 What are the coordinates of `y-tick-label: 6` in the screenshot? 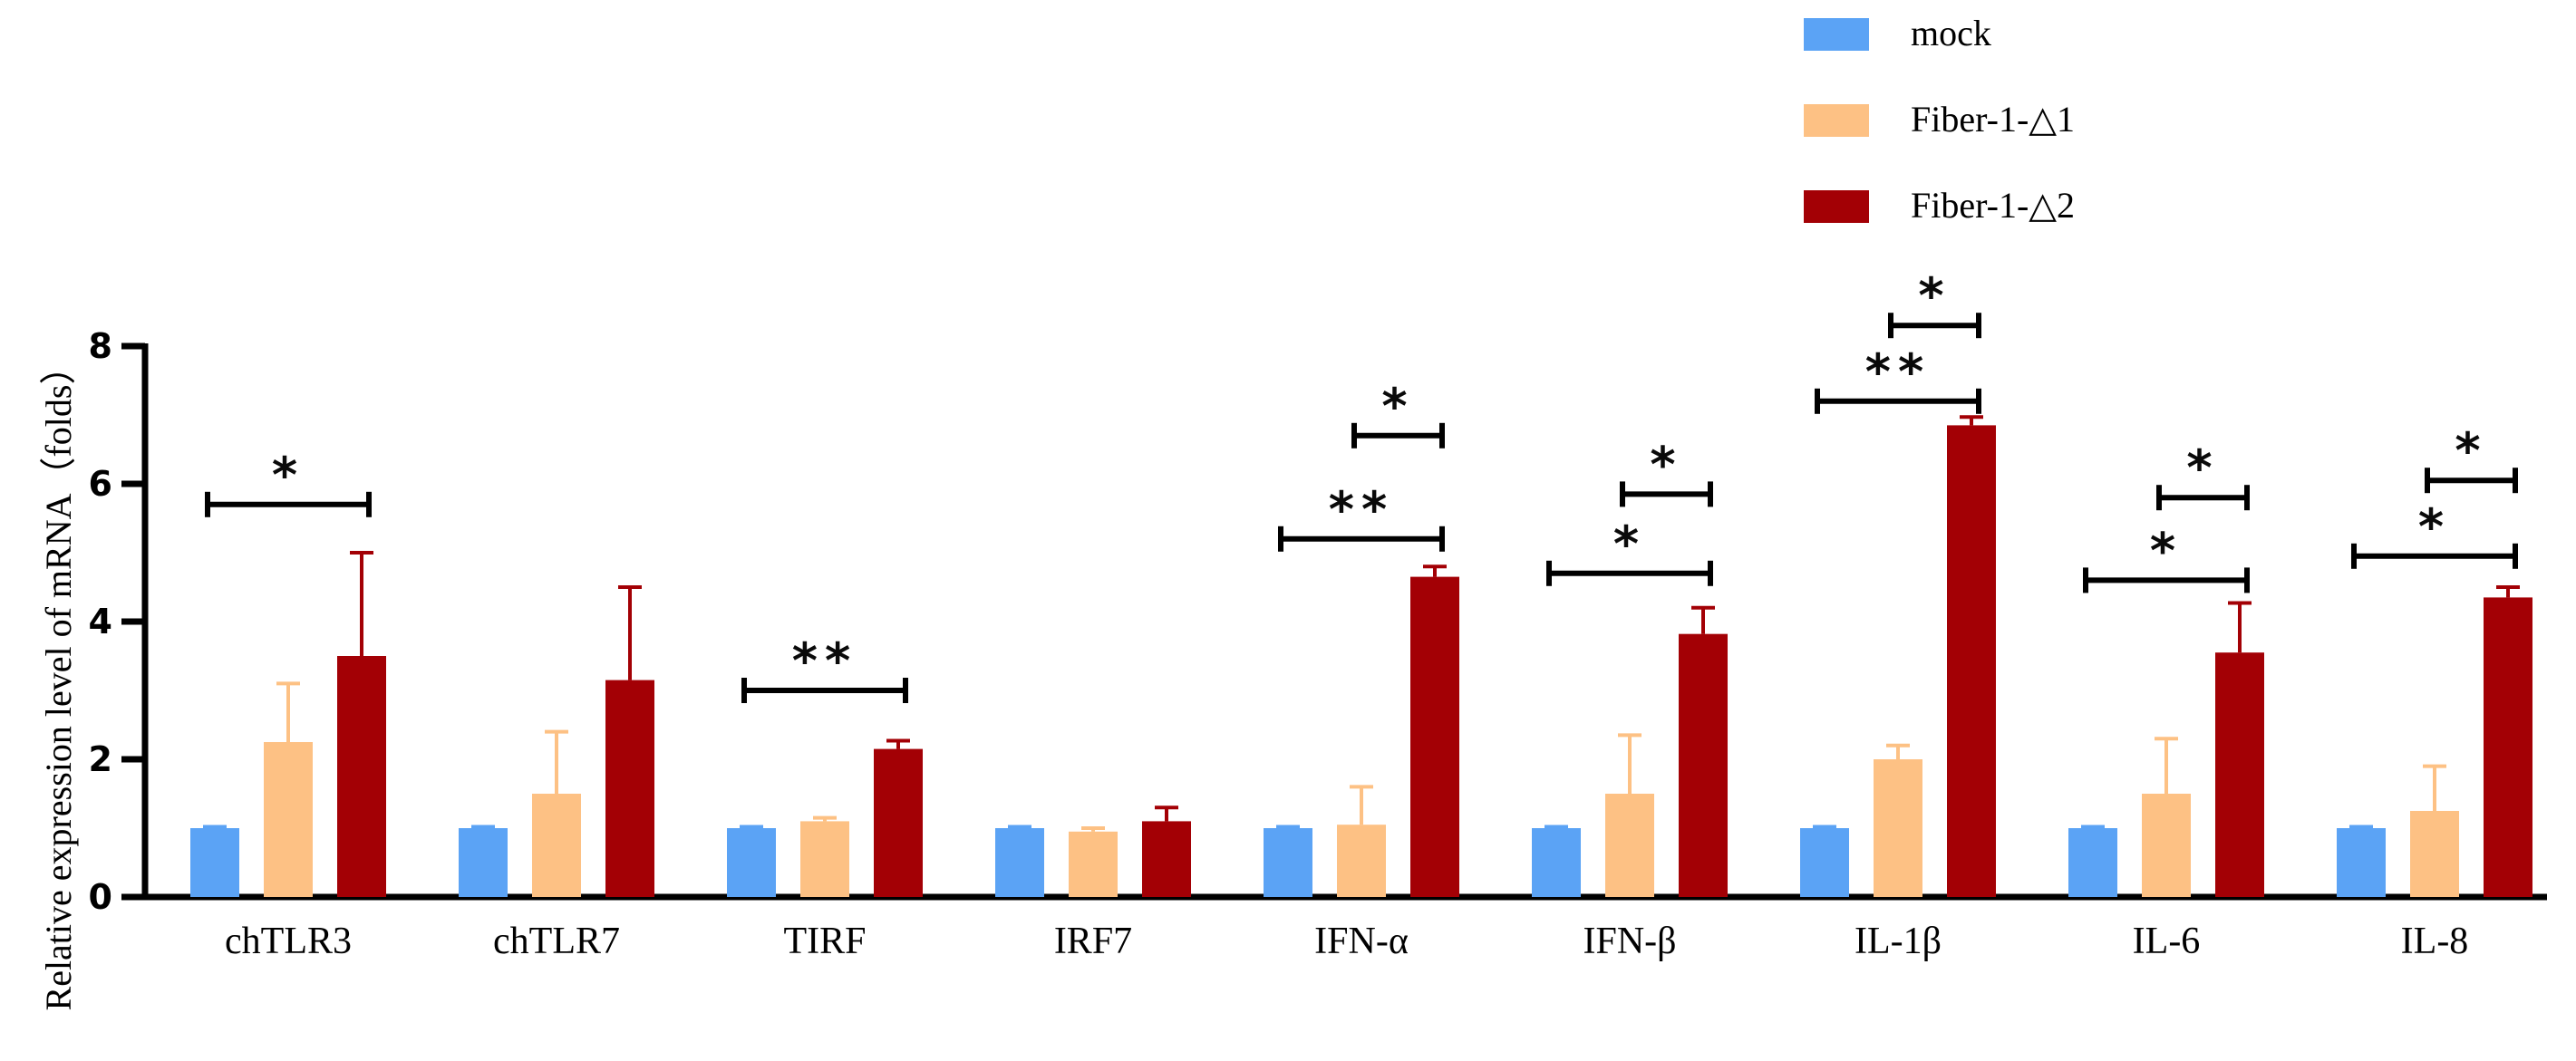 It's located at (100, 484).